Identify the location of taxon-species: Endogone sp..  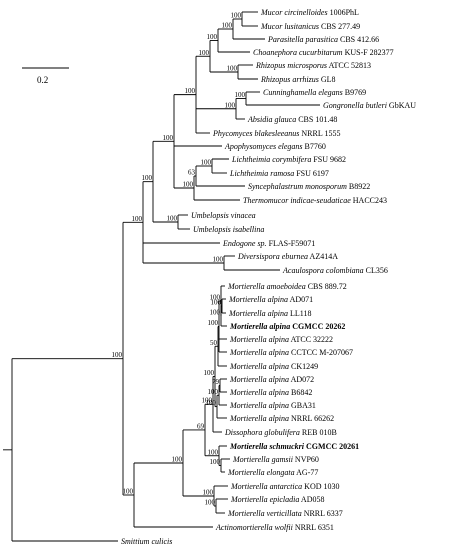
(244, 243).